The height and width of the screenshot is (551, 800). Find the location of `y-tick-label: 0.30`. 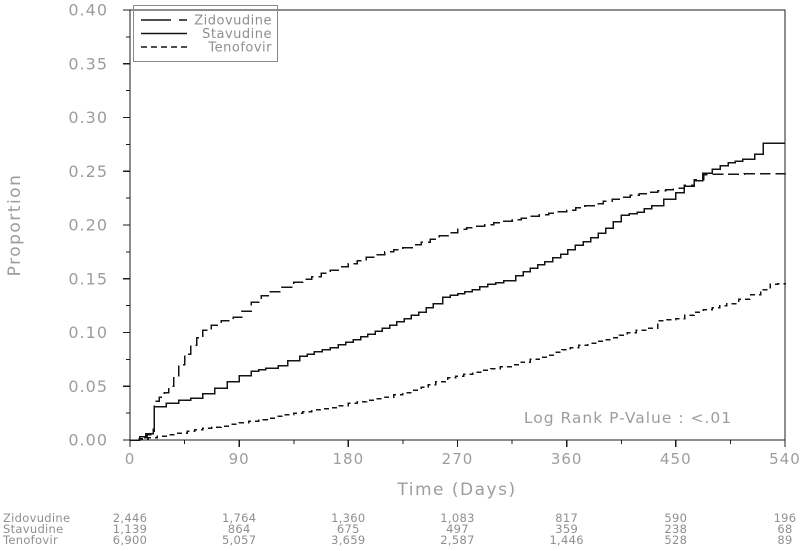

y-tick-label: 0.30 is located at coordinates (88, 117).